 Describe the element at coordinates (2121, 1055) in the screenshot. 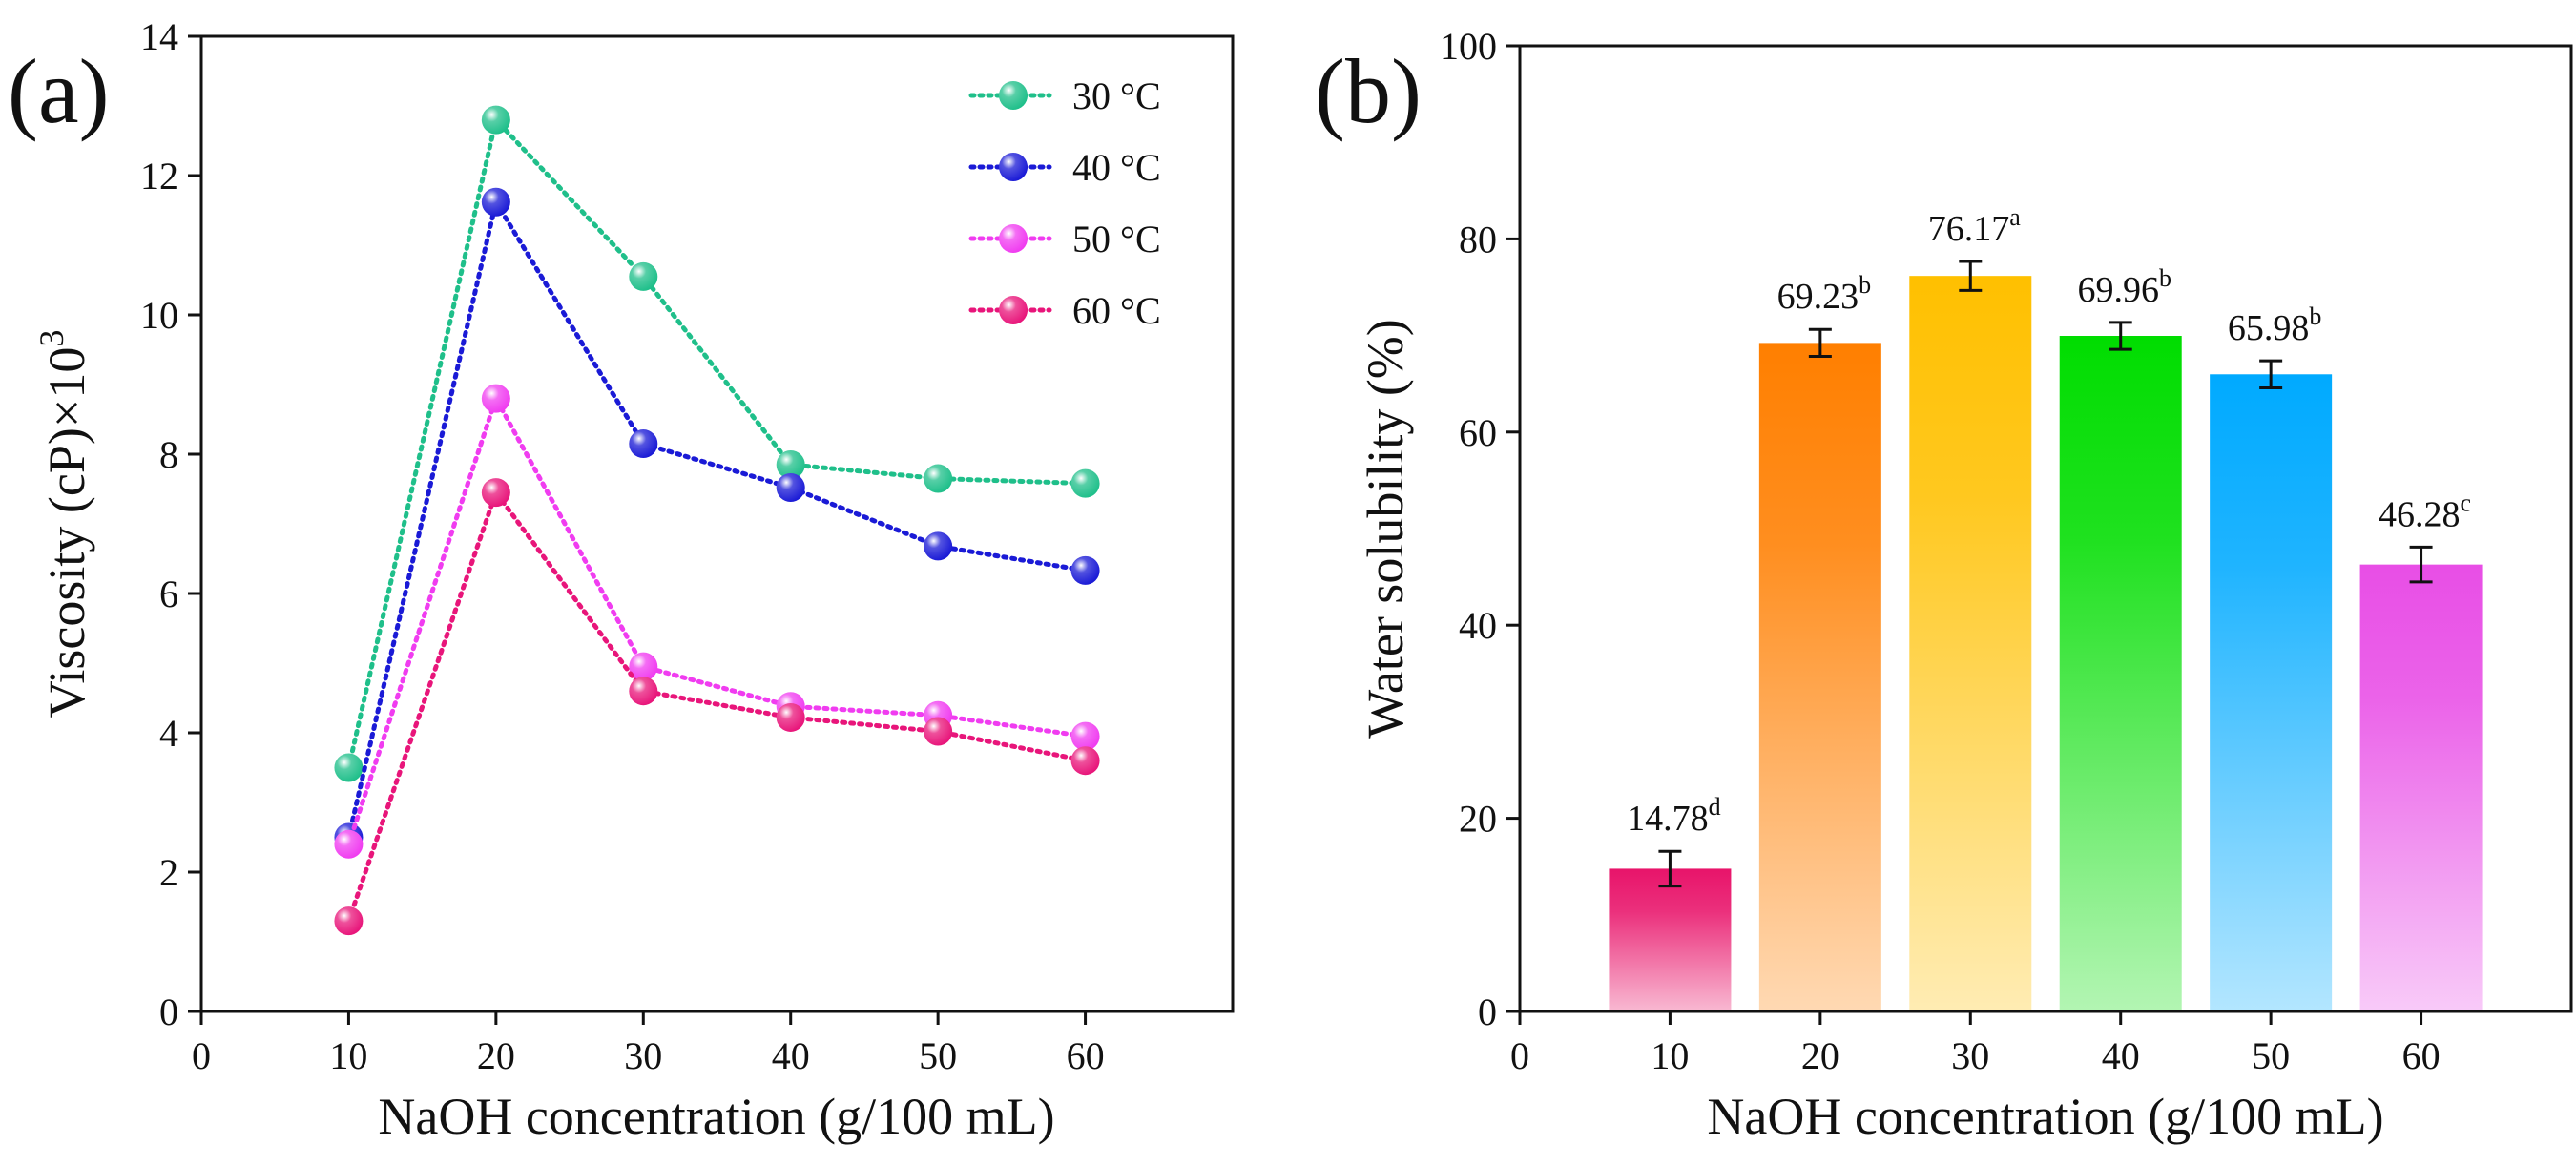

I see `panel-b-x-tick-label: 40` at that location.